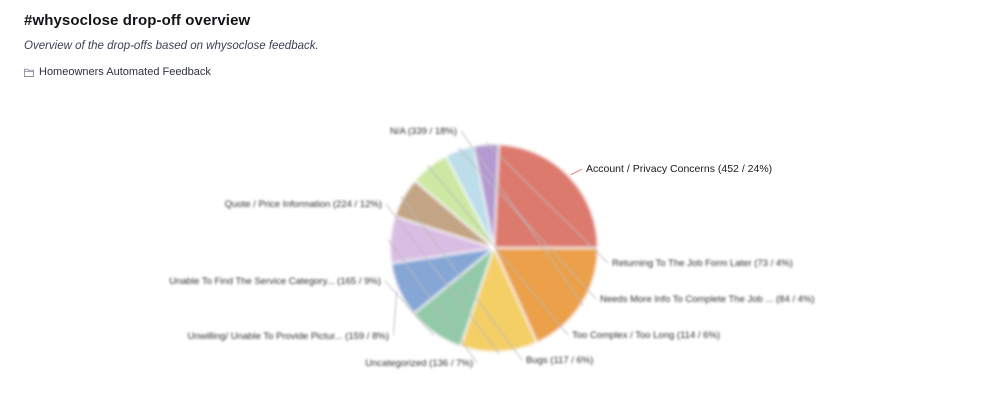 The height and width of the screenshot is (407, 998). Describe the element at coordinates (125, 72) in the screenshot. I see `folder-label: Homeowners Automated Feedback` at that location.